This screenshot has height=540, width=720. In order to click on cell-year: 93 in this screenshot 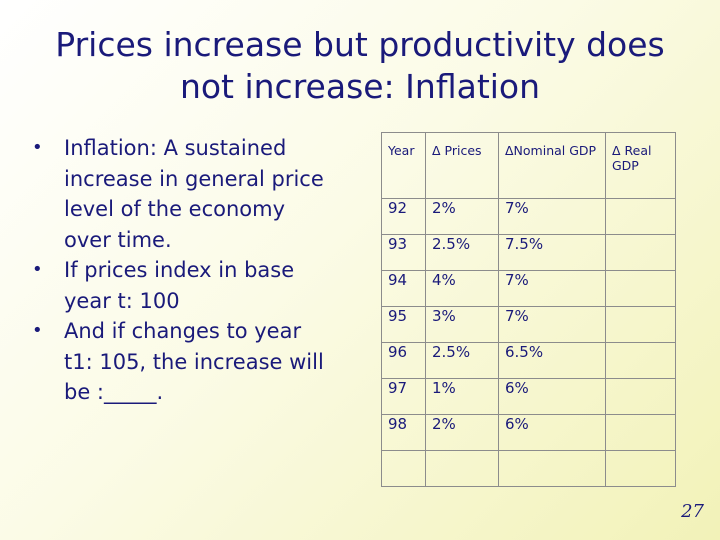, I will do `click(403, 252)`.